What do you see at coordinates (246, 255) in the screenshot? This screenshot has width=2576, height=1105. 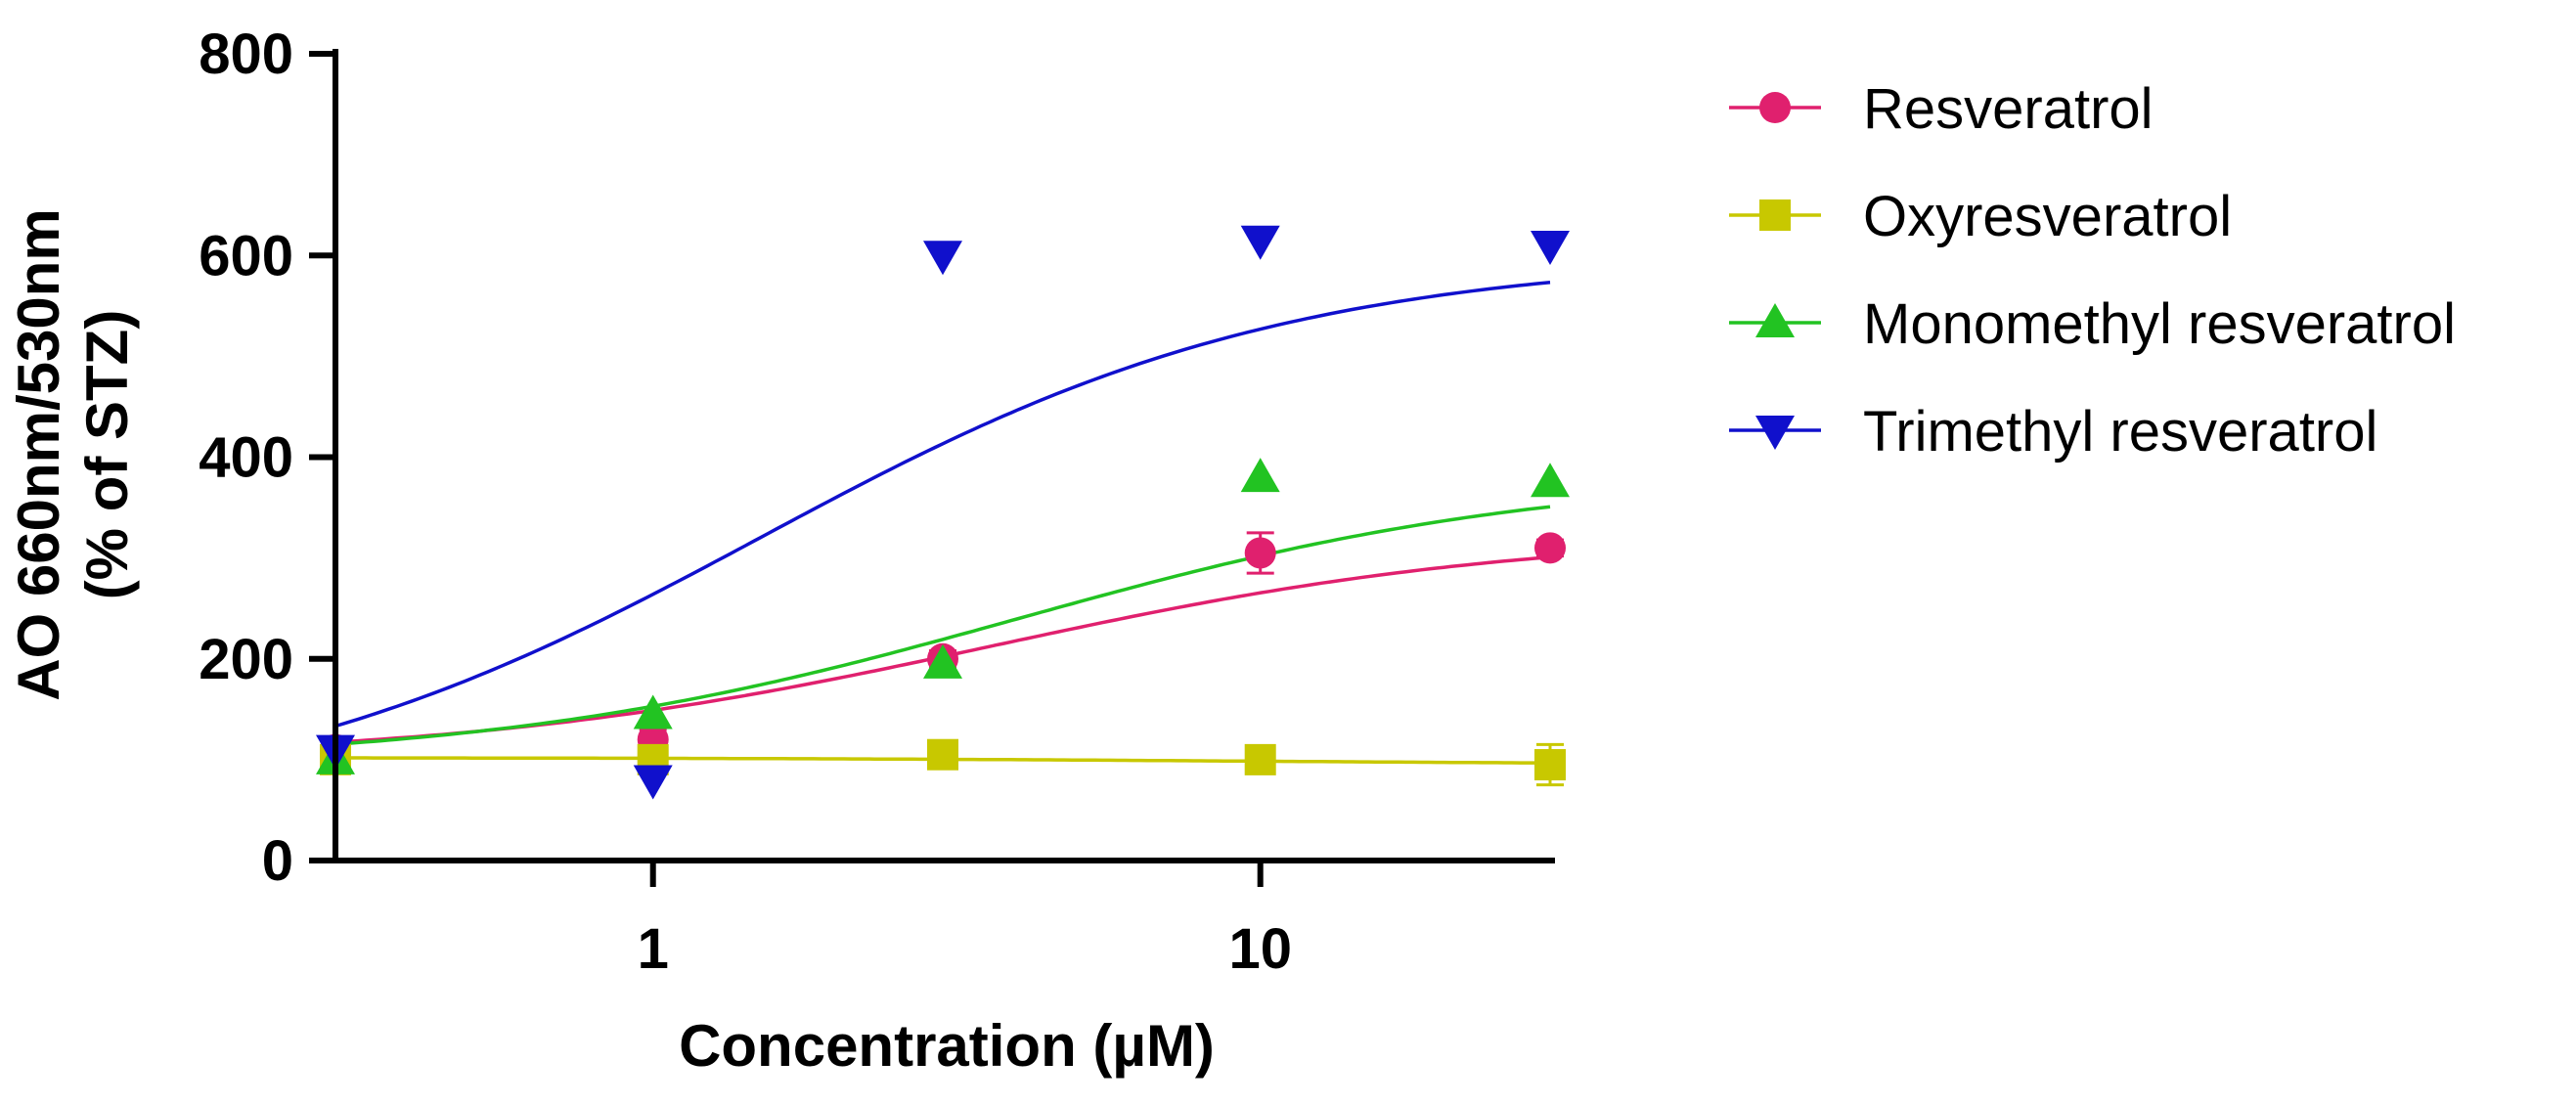 I see `y-tick-label: 600` at bounding box center [246, 255].